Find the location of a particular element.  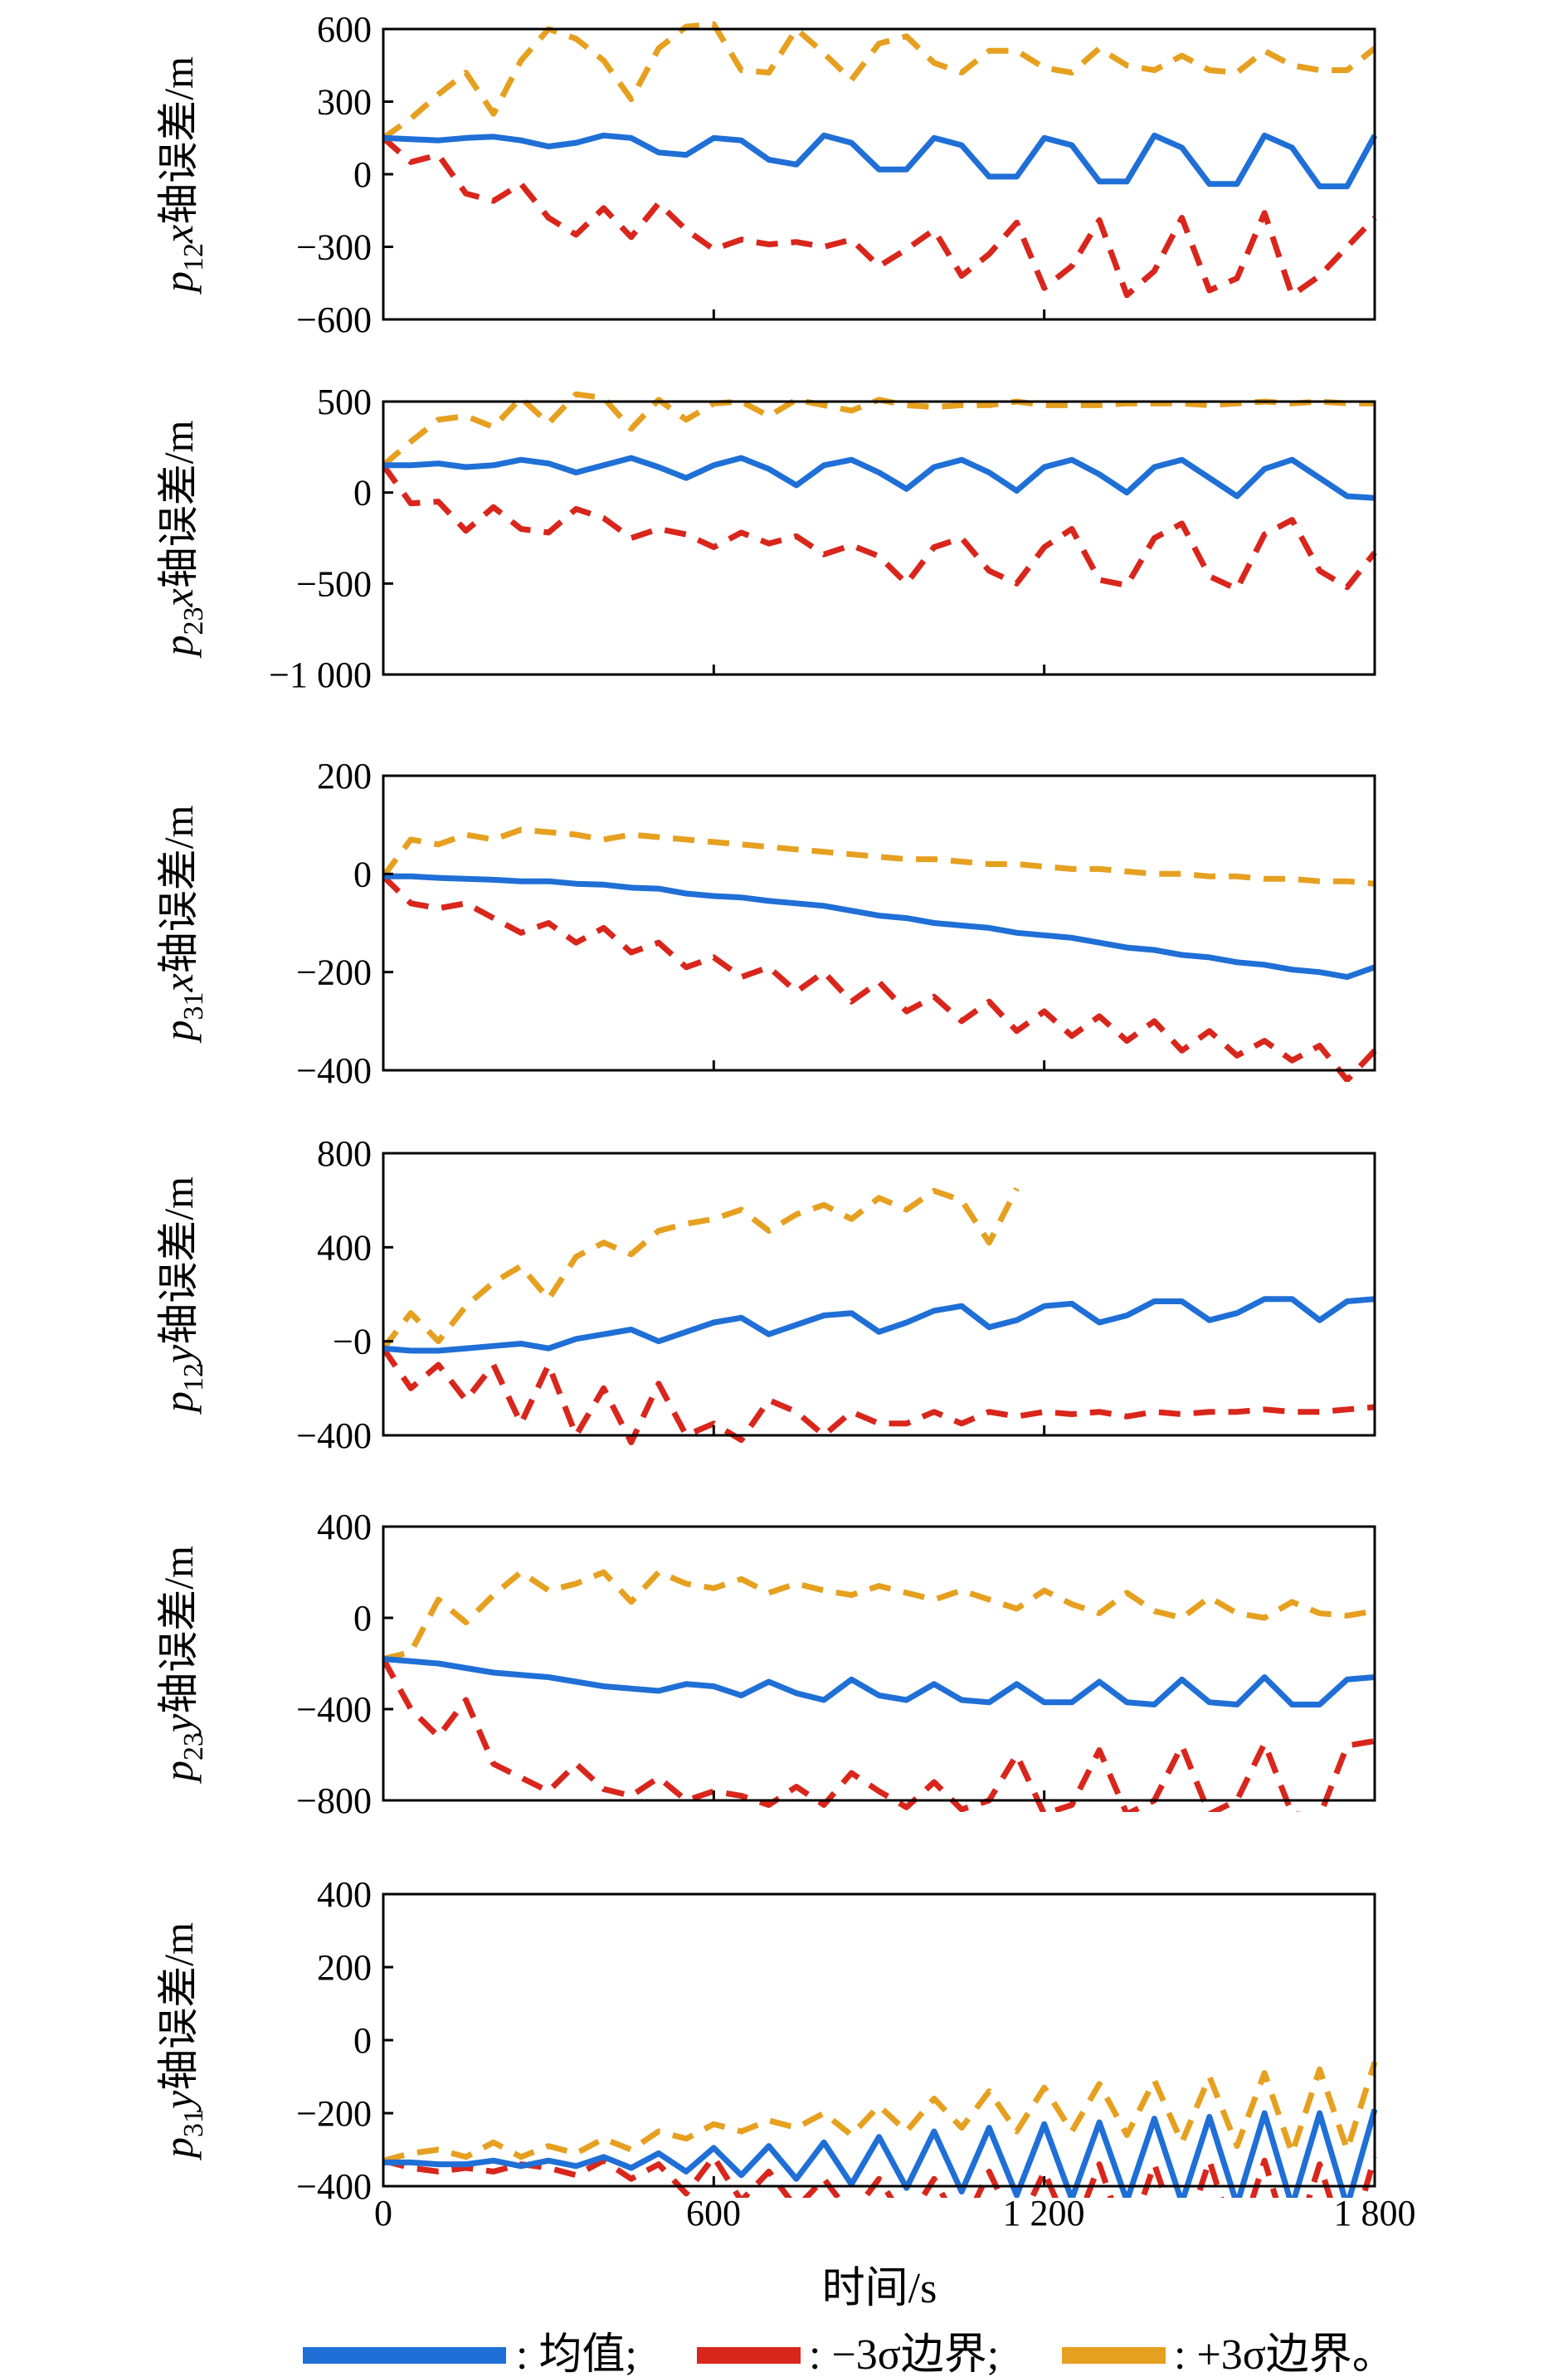

y-axis-label: p31x轴误差/m is located at coordinates (182, 924).